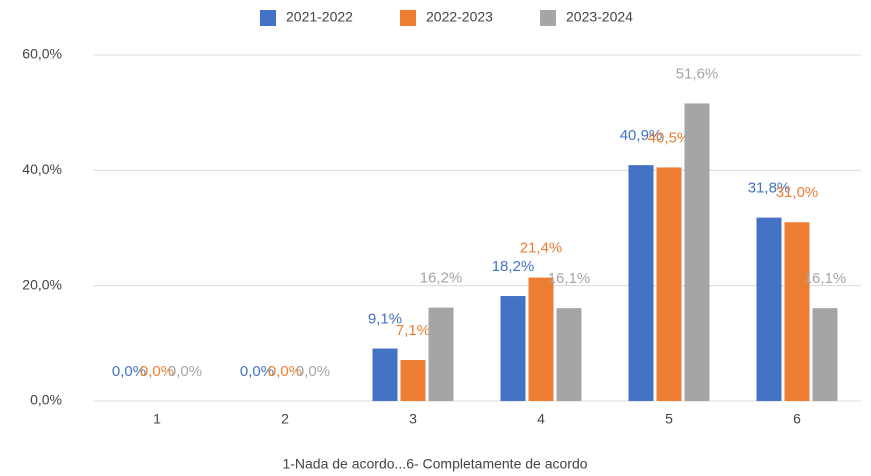  I want to click on value-label: 51,6%, so click(697, 73).